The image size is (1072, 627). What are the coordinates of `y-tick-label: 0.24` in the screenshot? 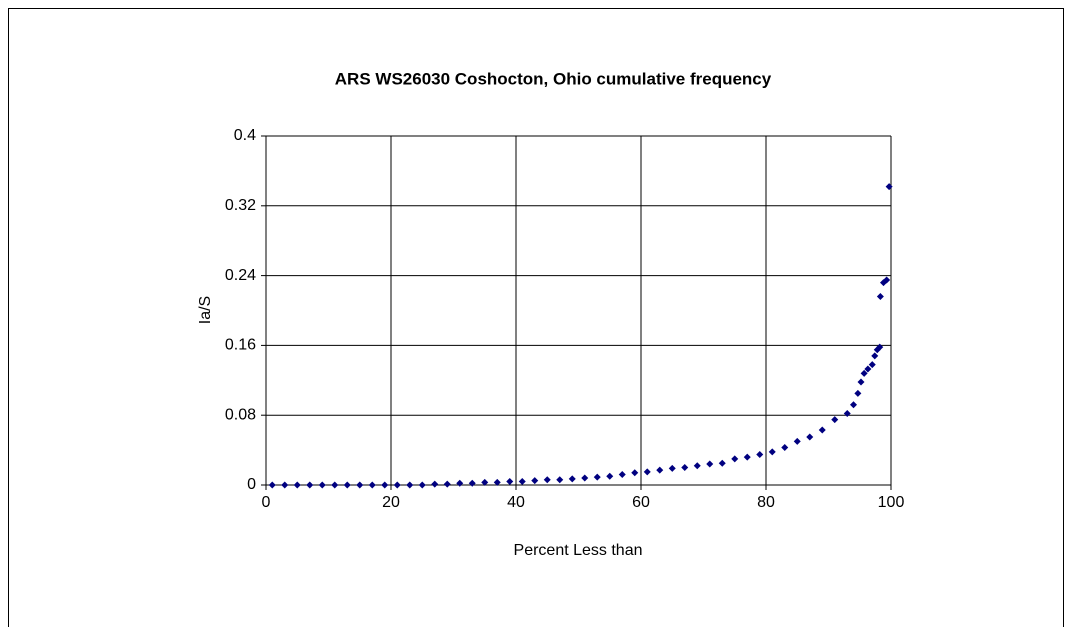 It's located at (240, 275).